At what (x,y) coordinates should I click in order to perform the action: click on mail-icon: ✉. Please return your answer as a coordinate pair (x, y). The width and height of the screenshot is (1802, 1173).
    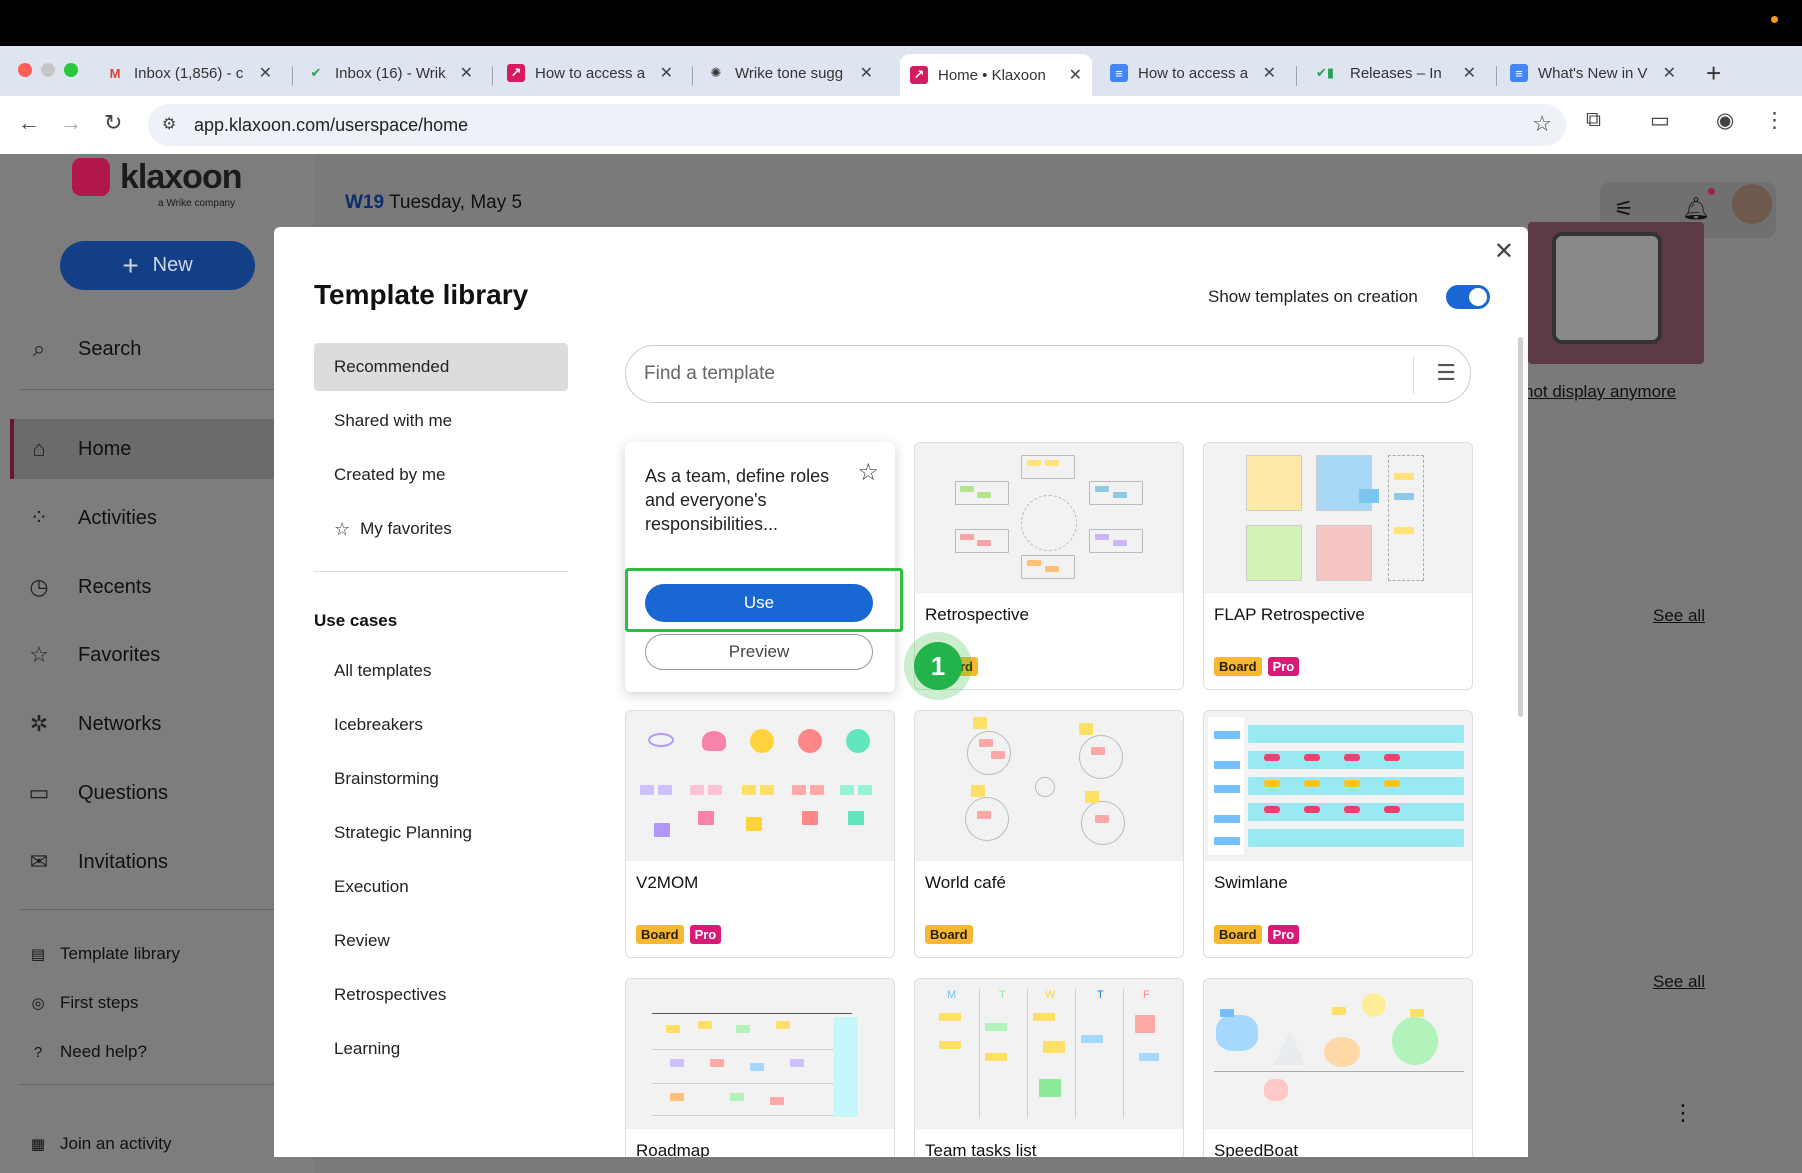
    Looking at the image, I should click on (39, 861).